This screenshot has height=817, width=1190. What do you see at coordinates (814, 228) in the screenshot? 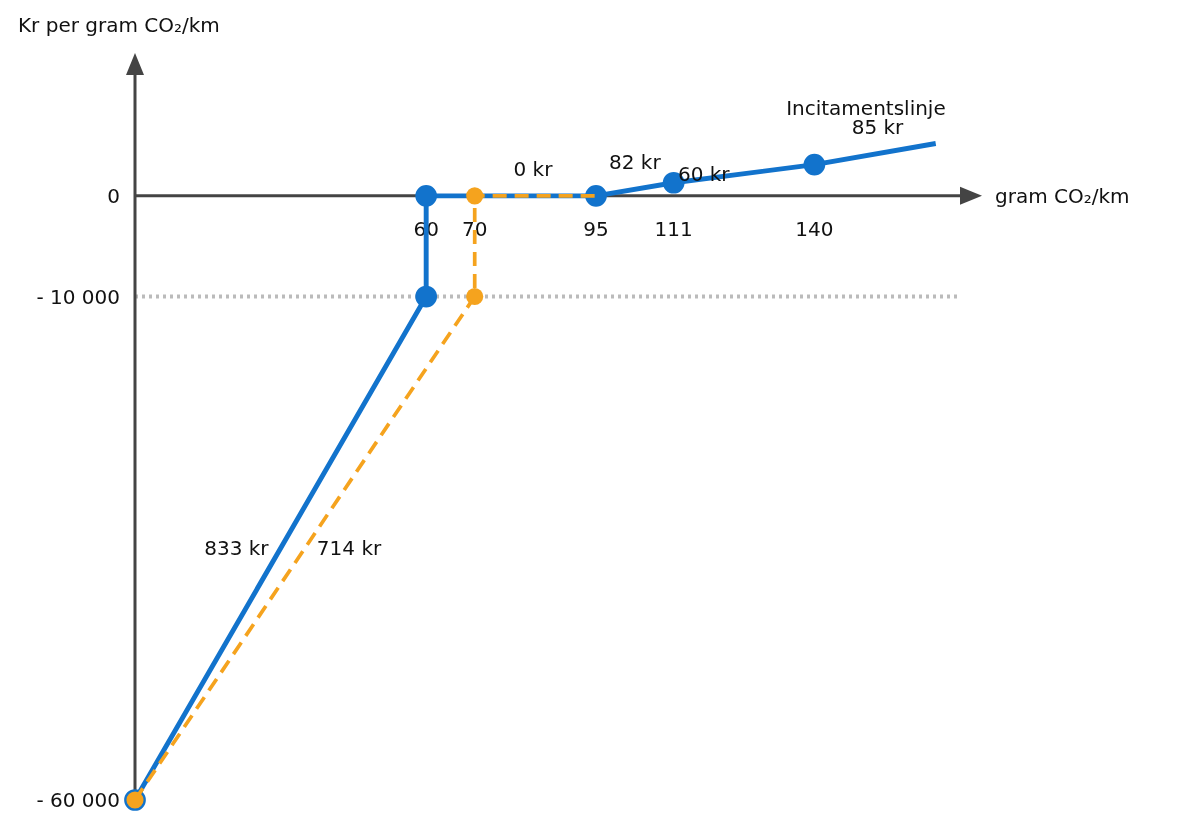
I see `x-tick-label: 140` at bounding box center [814, 228].